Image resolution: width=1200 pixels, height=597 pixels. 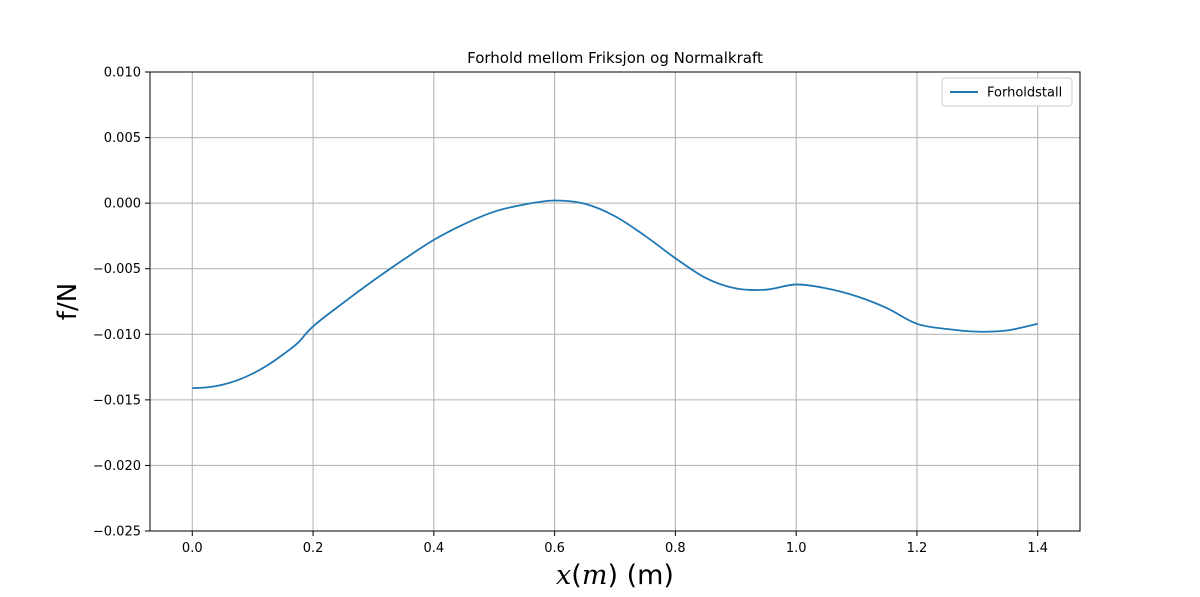 I want to click on legend-box, so click(x=1007, y=92).